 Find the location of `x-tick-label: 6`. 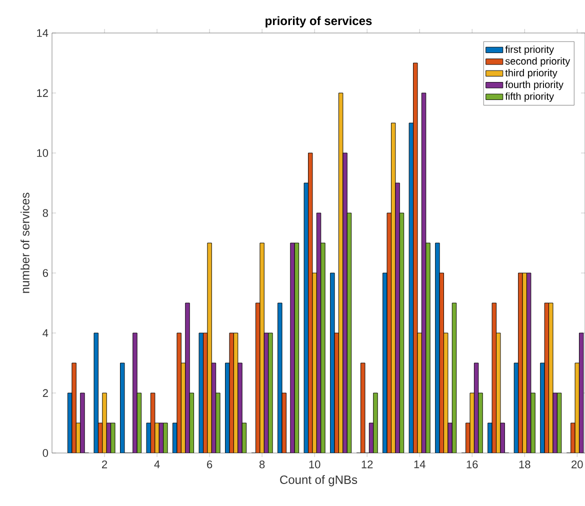

x-tick-label: 6 is located at coordinates (209, 464).